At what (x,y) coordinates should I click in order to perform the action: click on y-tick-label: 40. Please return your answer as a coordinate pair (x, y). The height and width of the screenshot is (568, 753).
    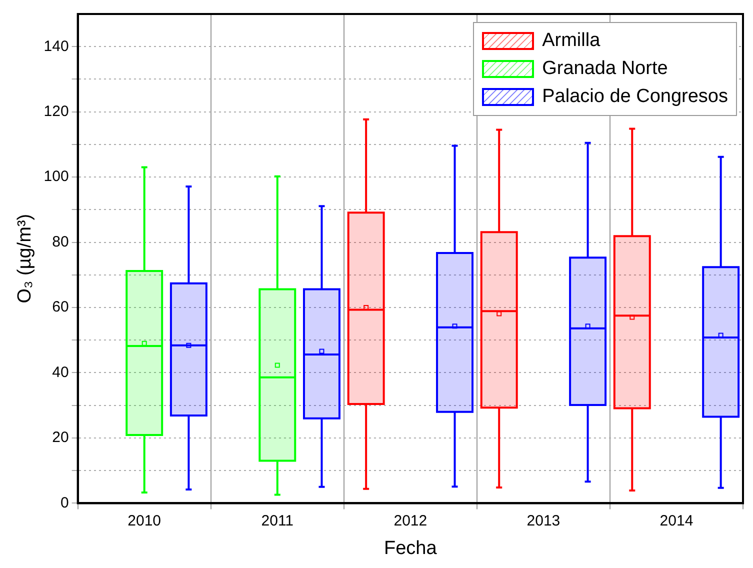
    Looking at the image, I should click on (60, 372).